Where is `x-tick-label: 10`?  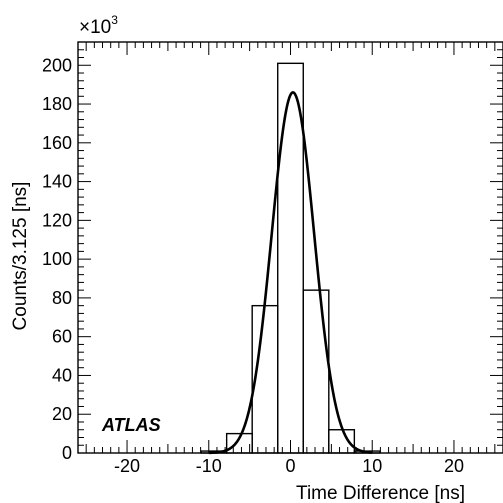 x-tick-label: 10 is located at coordinates (372, 466).